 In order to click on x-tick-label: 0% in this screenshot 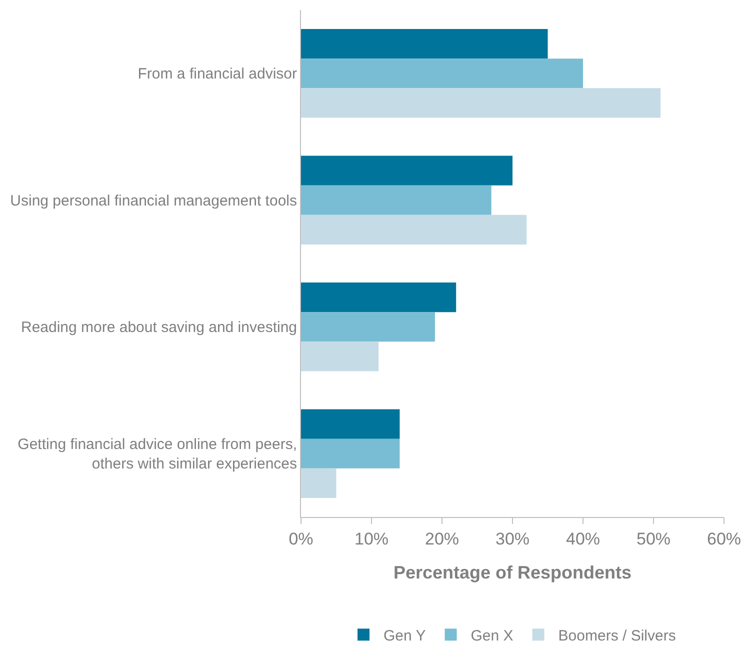, I will do `click(301, 538)`.